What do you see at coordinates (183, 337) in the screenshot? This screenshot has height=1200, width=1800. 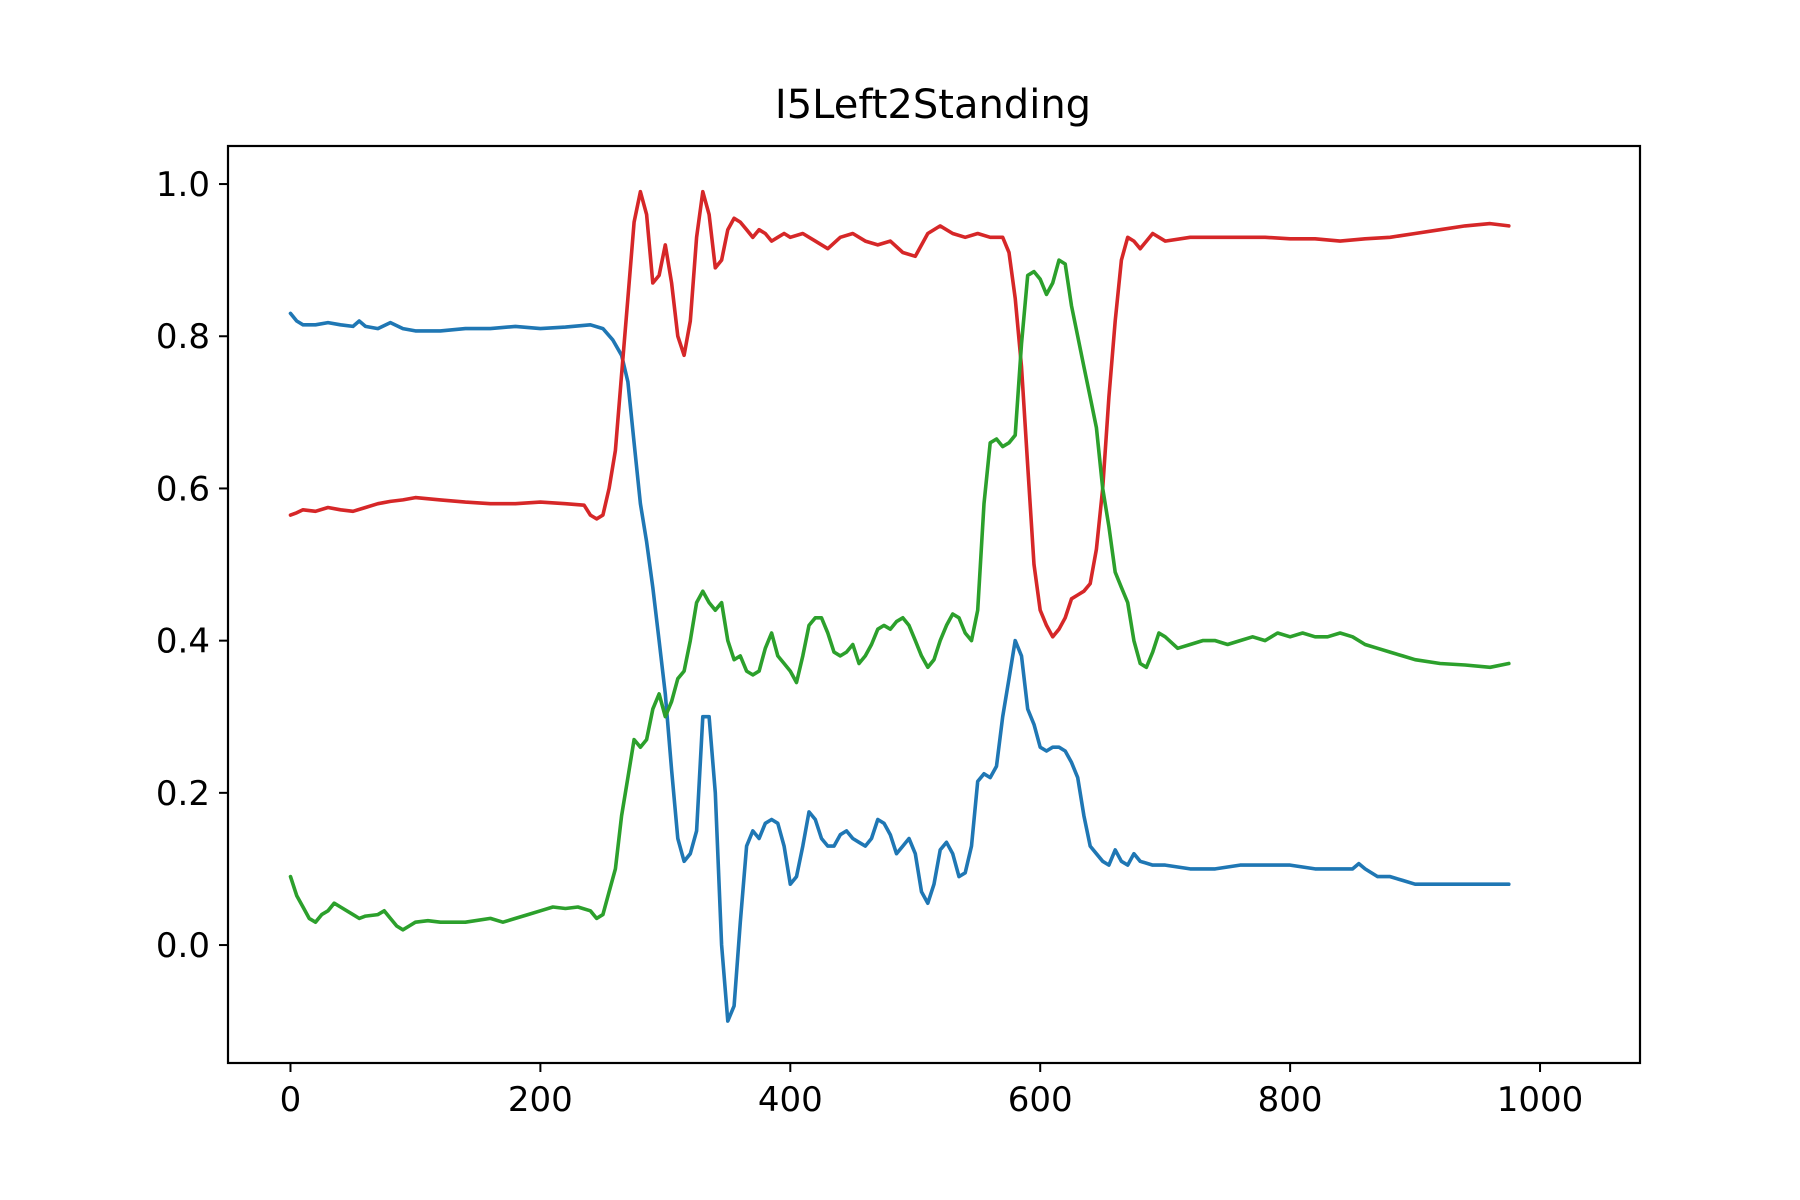 I see `y-tick-label: 0.8` at bounding box center [183, 337].